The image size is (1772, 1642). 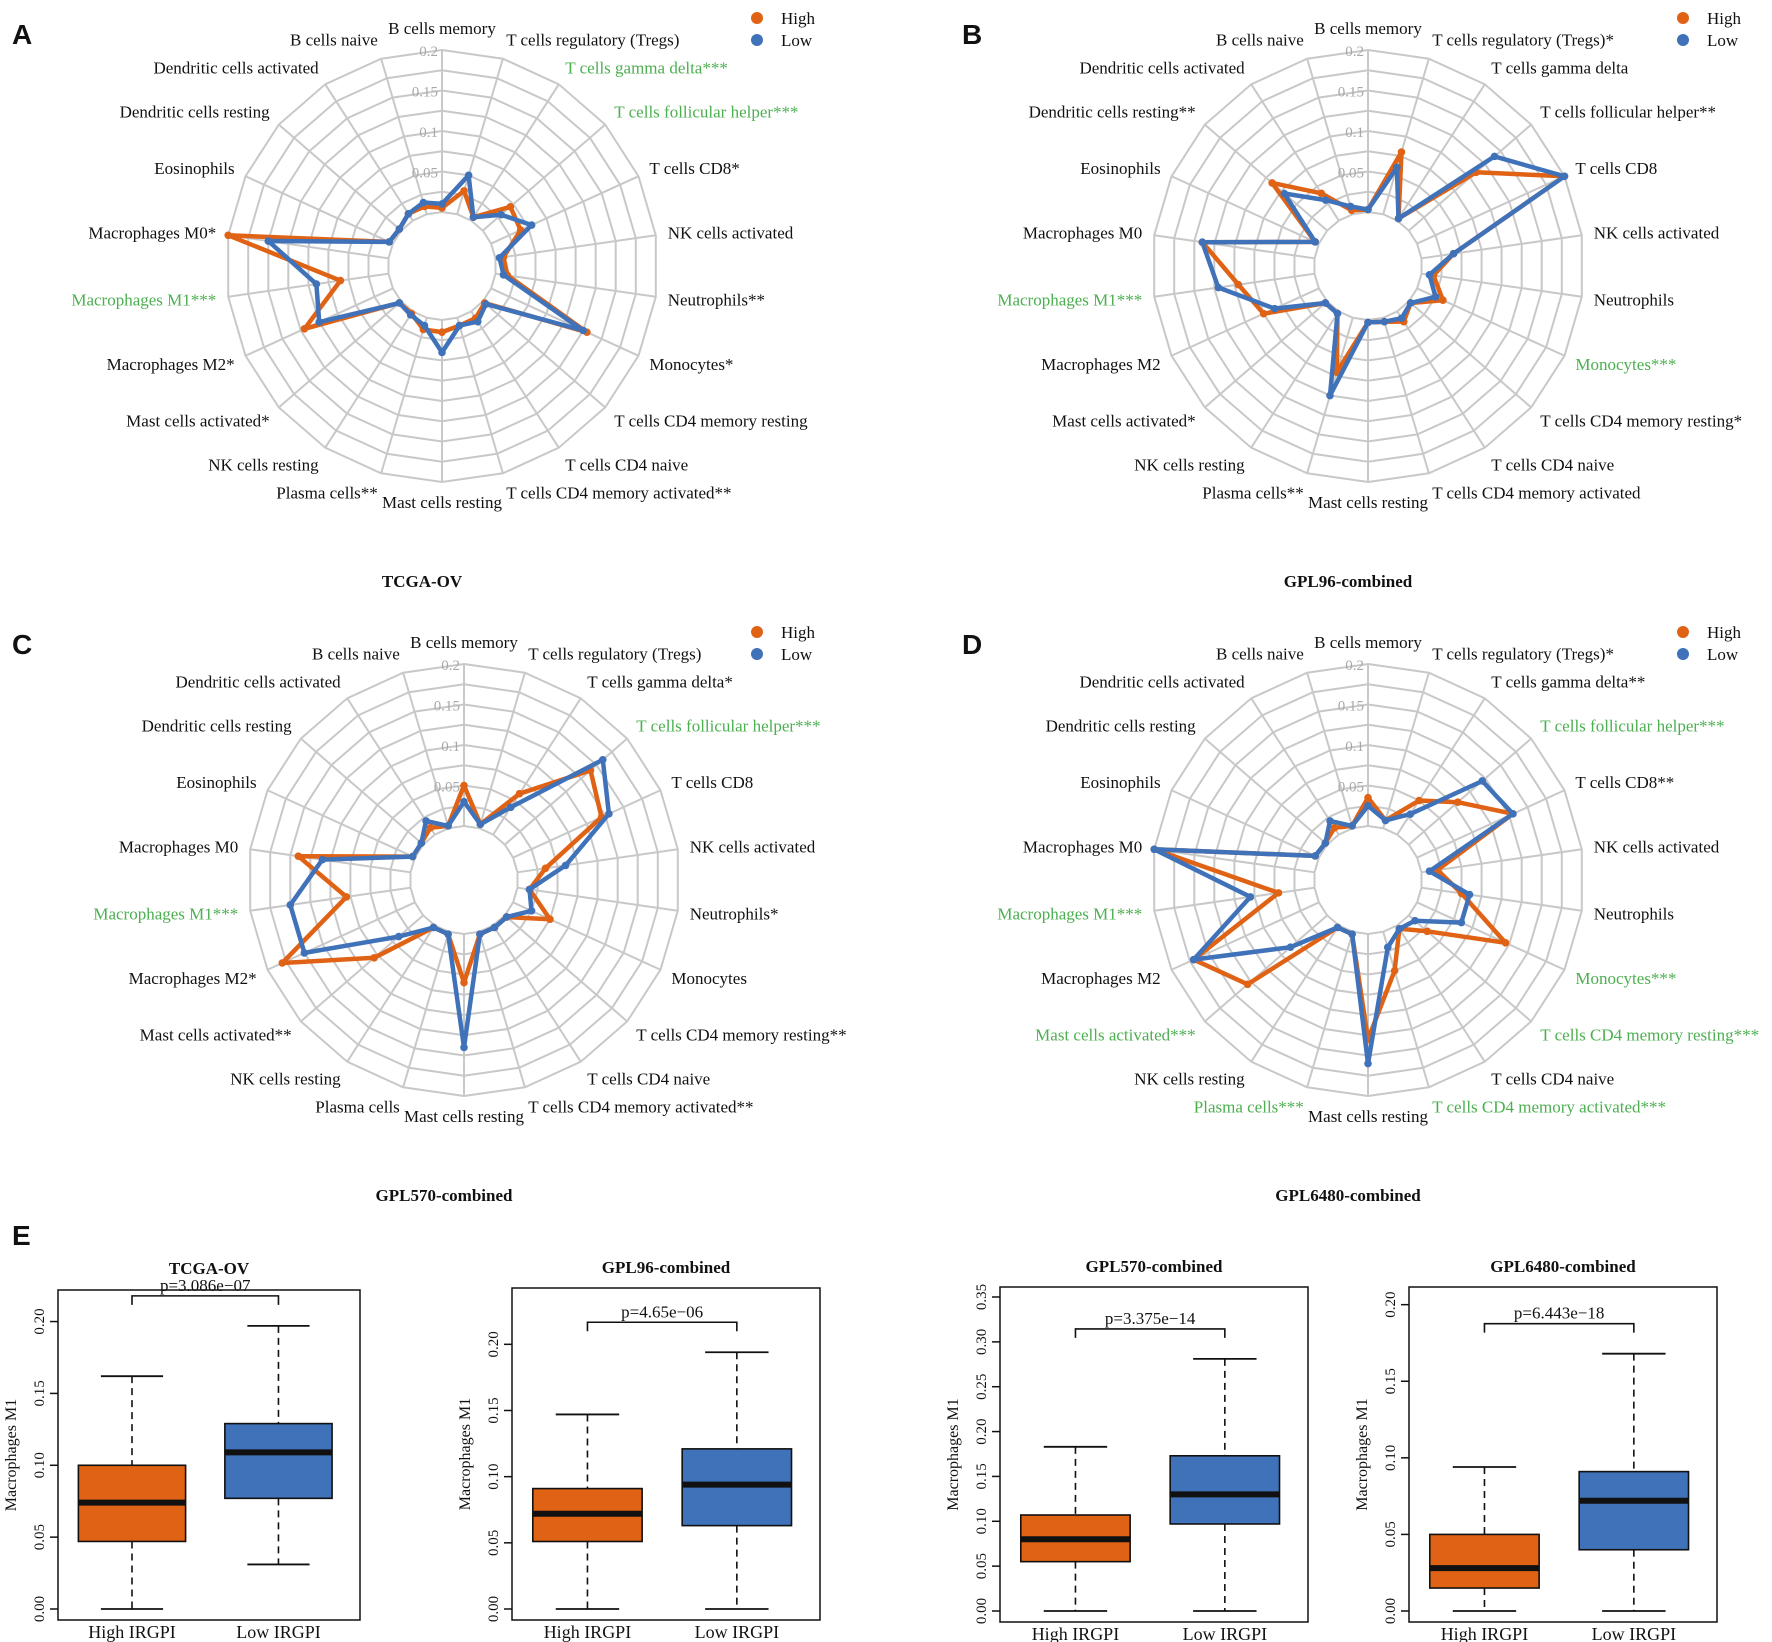 What do you see at coordinates (1362, 1454) in the screenshot?
I see `y-axis-label: Macrophages M1` at bounding box center [1362, 1454].